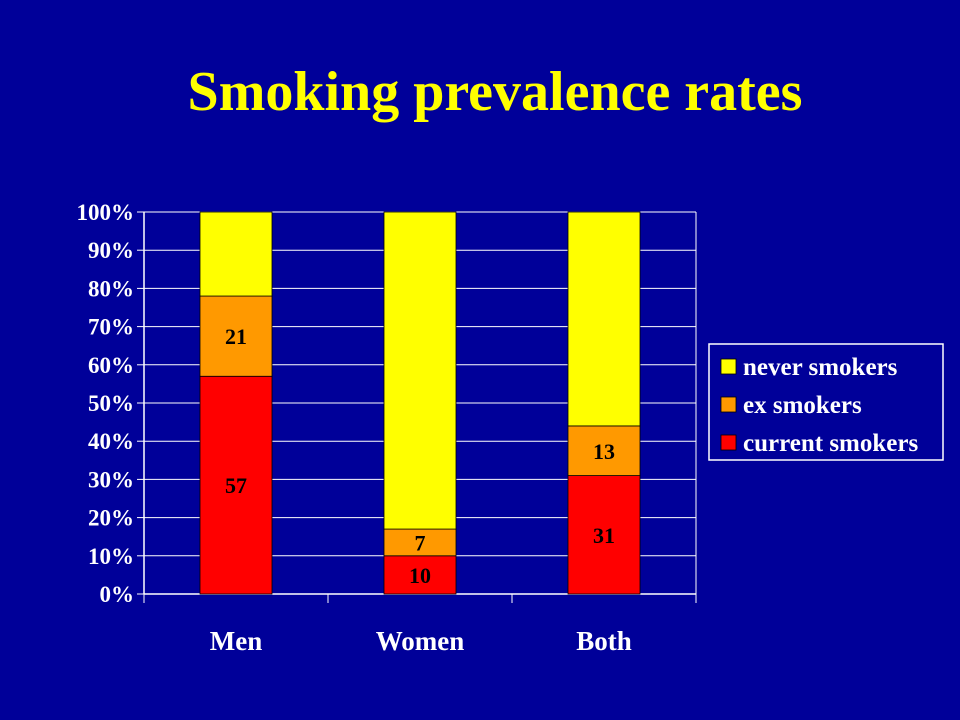  I want to click on legend-swatch-ex-smokers, so click(728, 404).